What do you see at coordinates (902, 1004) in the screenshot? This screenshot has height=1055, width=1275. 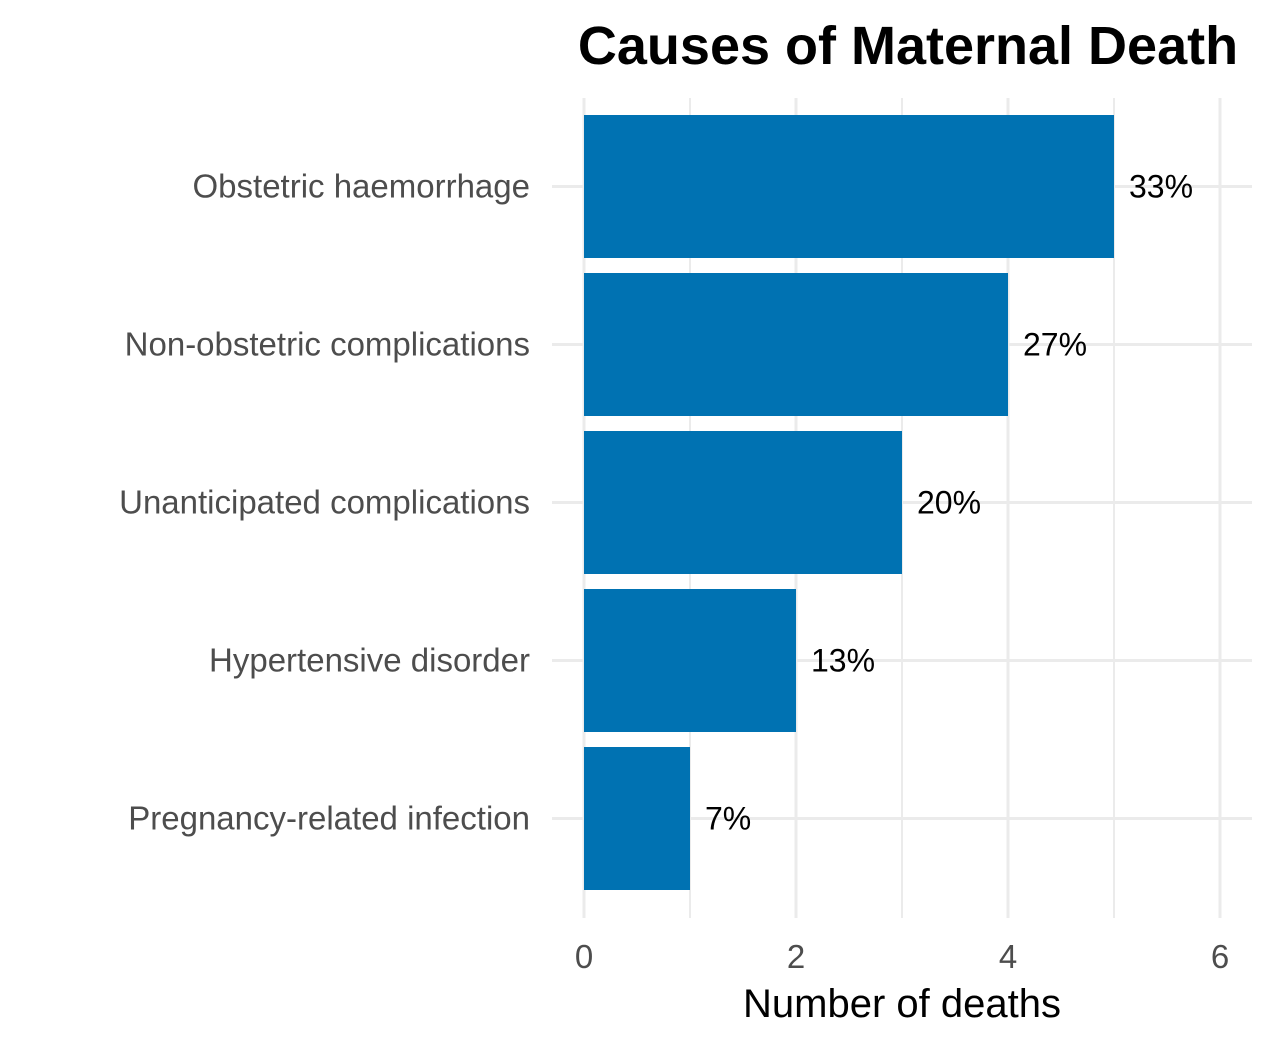 I see `x-axis-title: Number of deaths` at bounding box center [902, 1004].